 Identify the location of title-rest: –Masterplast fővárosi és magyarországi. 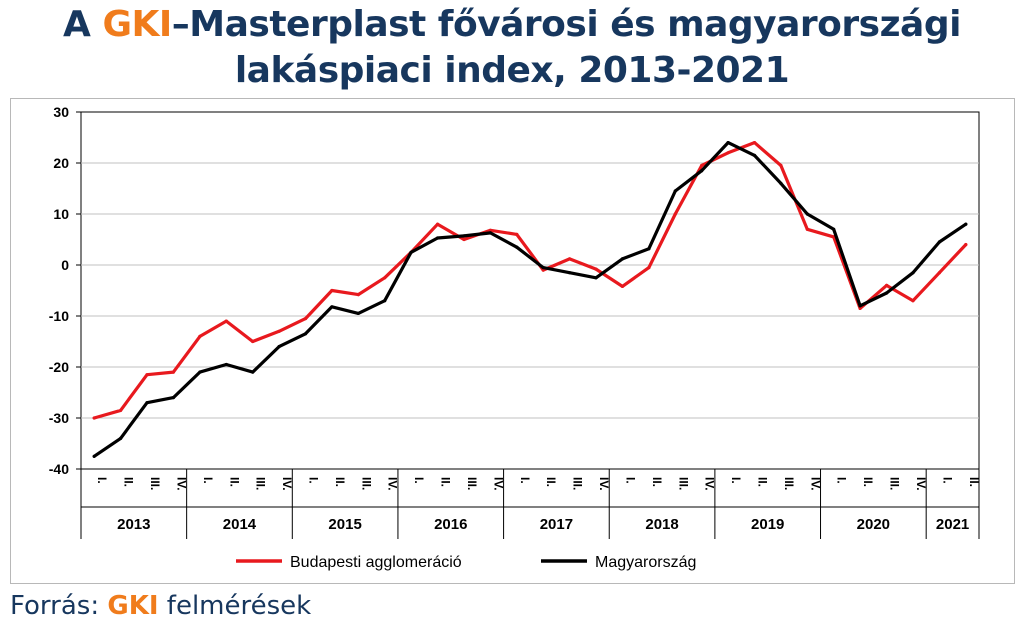
(566, 24).